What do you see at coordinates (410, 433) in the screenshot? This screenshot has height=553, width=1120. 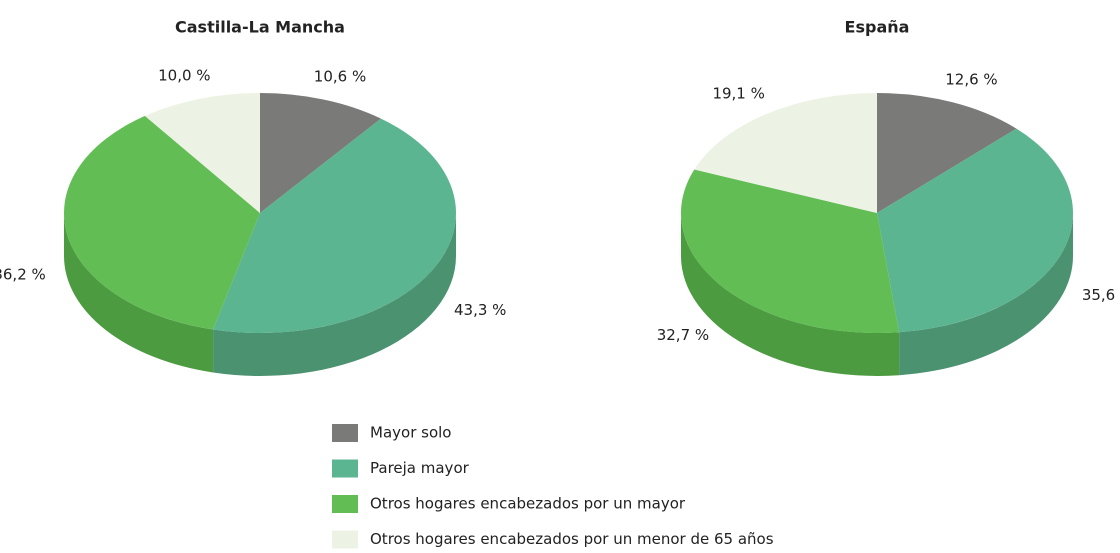 I see `legend-label: Mayor solo` at bounding box center [410, 433].